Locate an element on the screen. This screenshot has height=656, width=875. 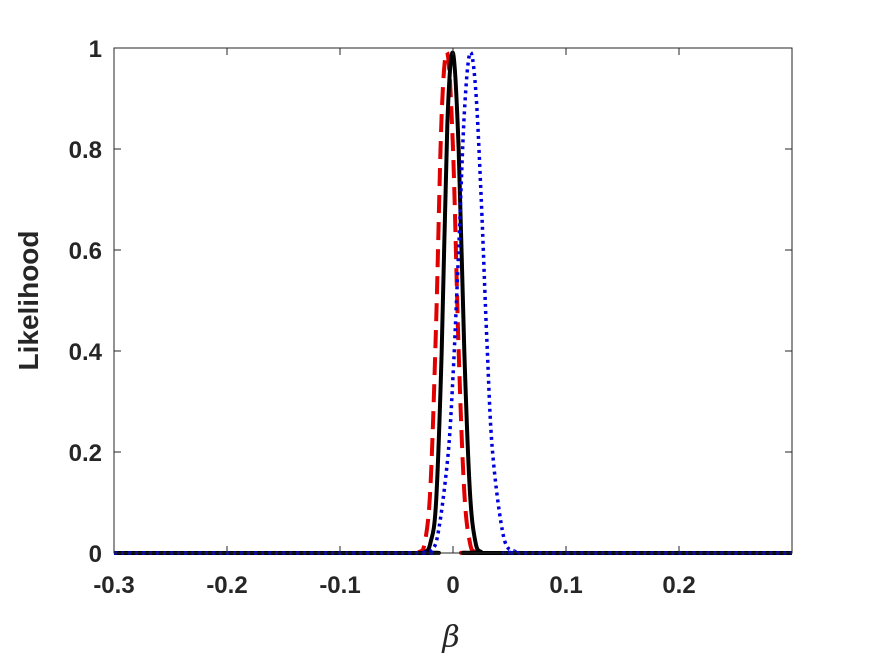
y-tick-label: 0.6 is located at coordinates (85, 251).